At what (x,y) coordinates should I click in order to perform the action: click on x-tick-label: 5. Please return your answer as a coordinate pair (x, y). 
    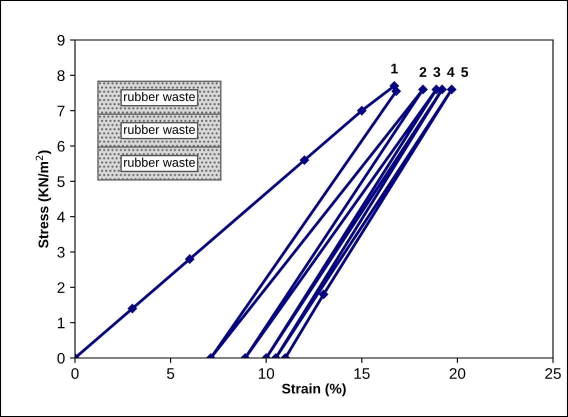
    Looking at the image, I should click on (170, 373).